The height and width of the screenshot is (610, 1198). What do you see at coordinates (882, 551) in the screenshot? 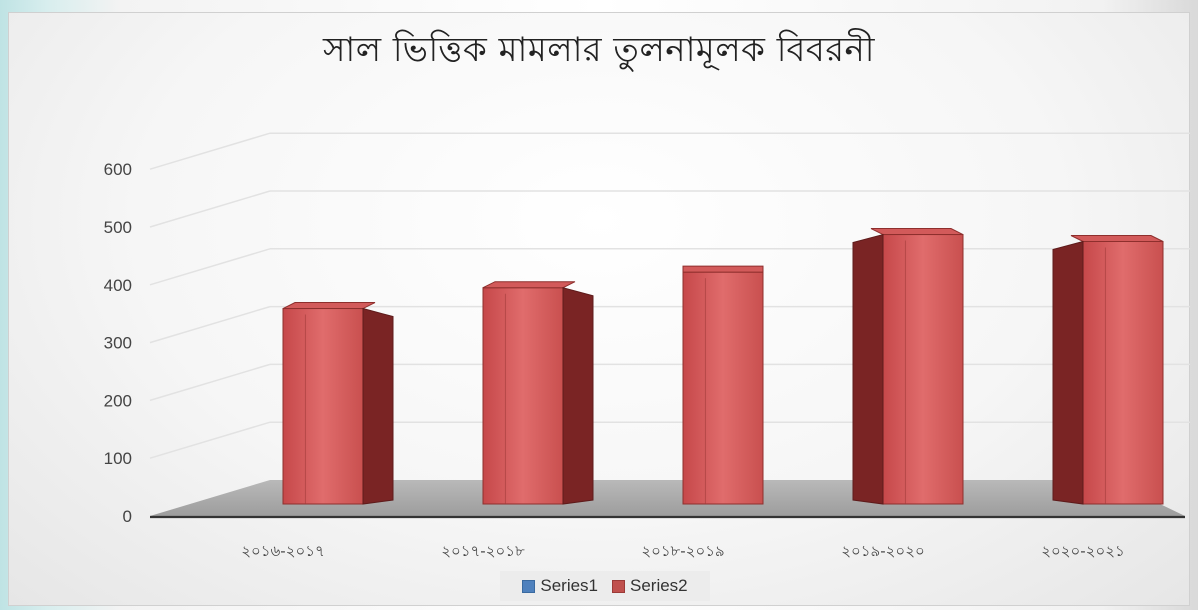
I see `x-tick-label: ২০১৯-২০২০` at bounding box center [882, 551].